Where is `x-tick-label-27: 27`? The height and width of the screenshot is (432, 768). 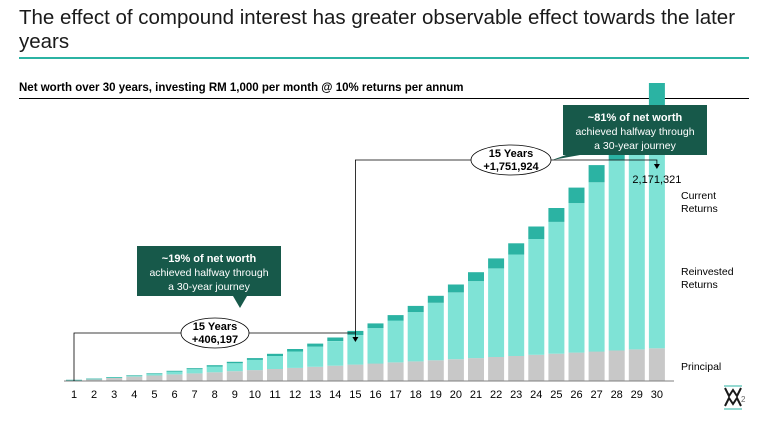 x-tick-label-27: 27 is located at coordinates (596, 395).